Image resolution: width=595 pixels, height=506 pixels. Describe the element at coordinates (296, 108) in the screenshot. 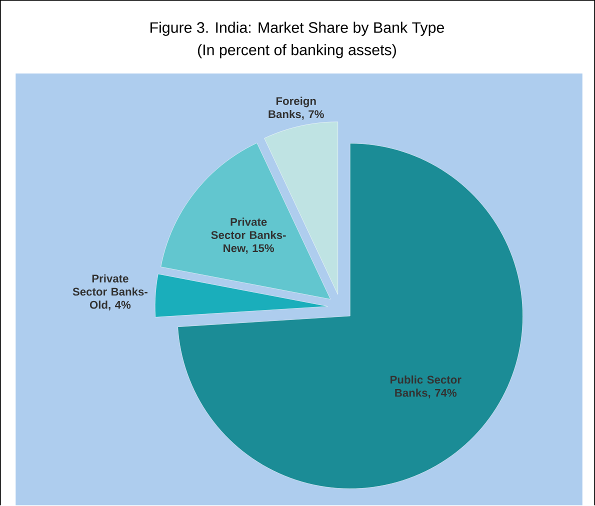

I see `slice-label: Foreign Banks, 7%` at that location.